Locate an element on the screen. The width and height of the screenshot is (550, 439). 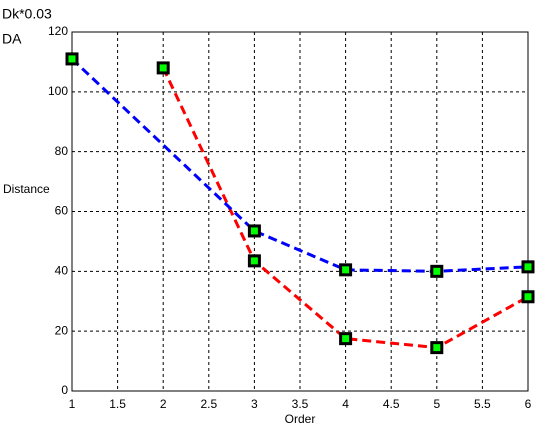
x-tick-label: 2.5 is located at coordinates (208, 404).